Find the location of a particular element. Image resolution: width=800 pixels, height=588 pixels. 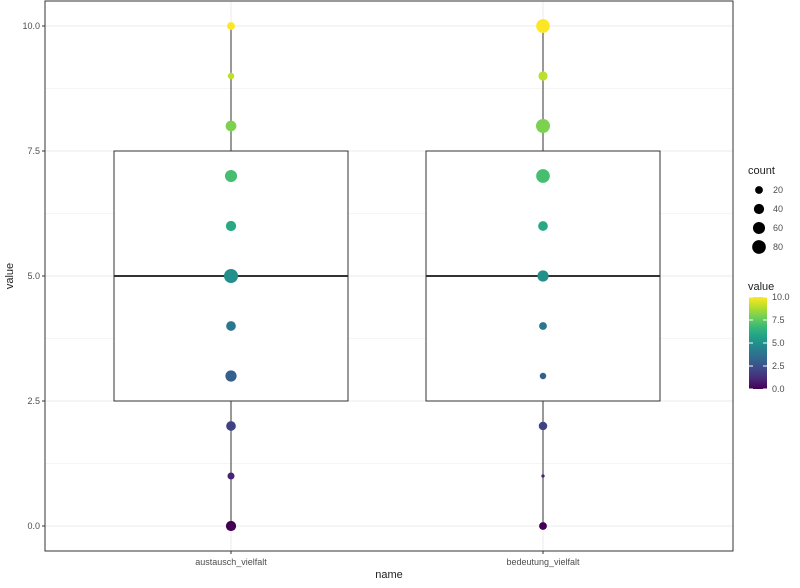

colorbar is located at coordinates (758, 343).